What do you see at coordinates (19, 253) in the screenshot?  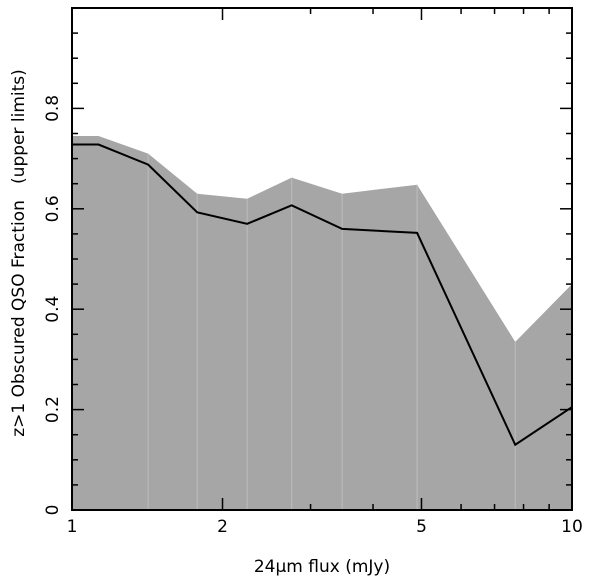 I see `y-axis-label: z>1 Obscured QSO Fraction (upper limits)` at bounding box center [19, 253].